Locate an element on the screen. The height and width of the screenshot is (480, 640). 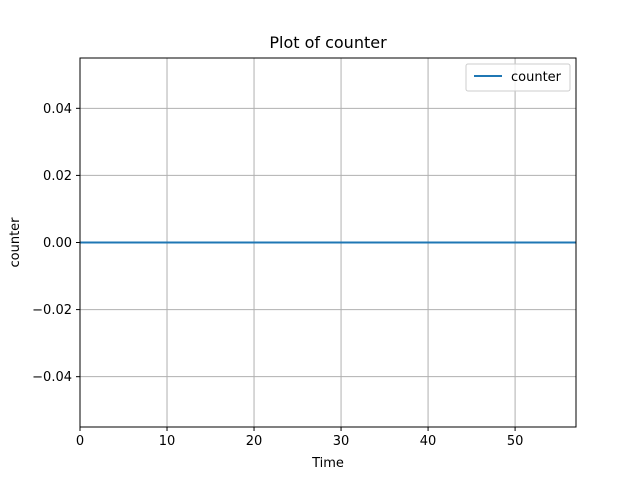
y-axis-label: counter is located at coordinates (15, 242).